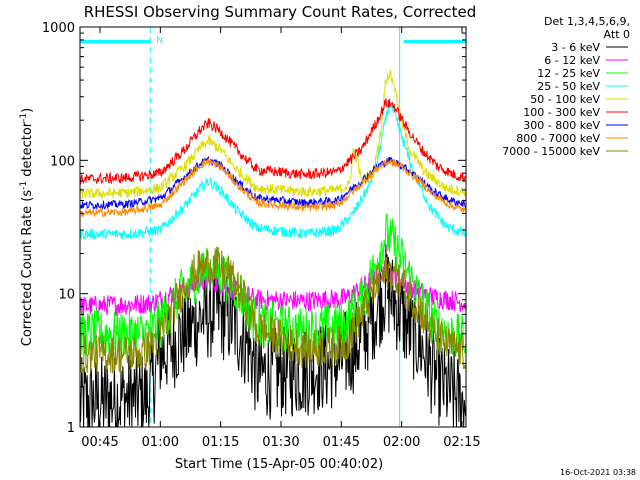  I want to click on legend-header-line-1: Det 1,3,4,5,6,9,, so click(587, 21).